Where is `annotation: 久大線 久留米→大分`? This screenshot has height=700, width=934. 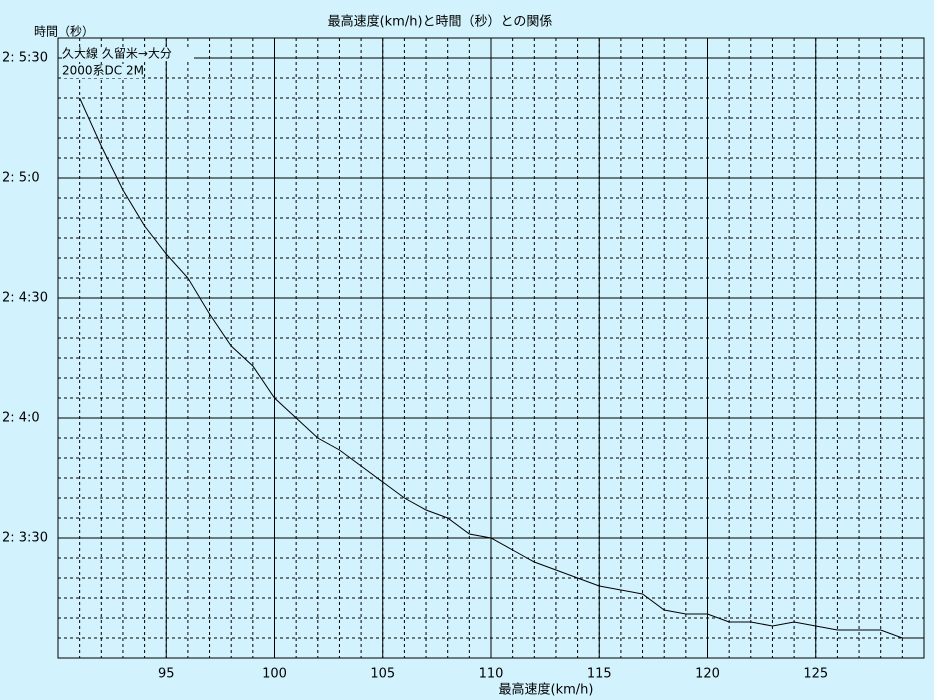 annotation: 久大線 久留米→大分 is located at coordinates (117, 53).